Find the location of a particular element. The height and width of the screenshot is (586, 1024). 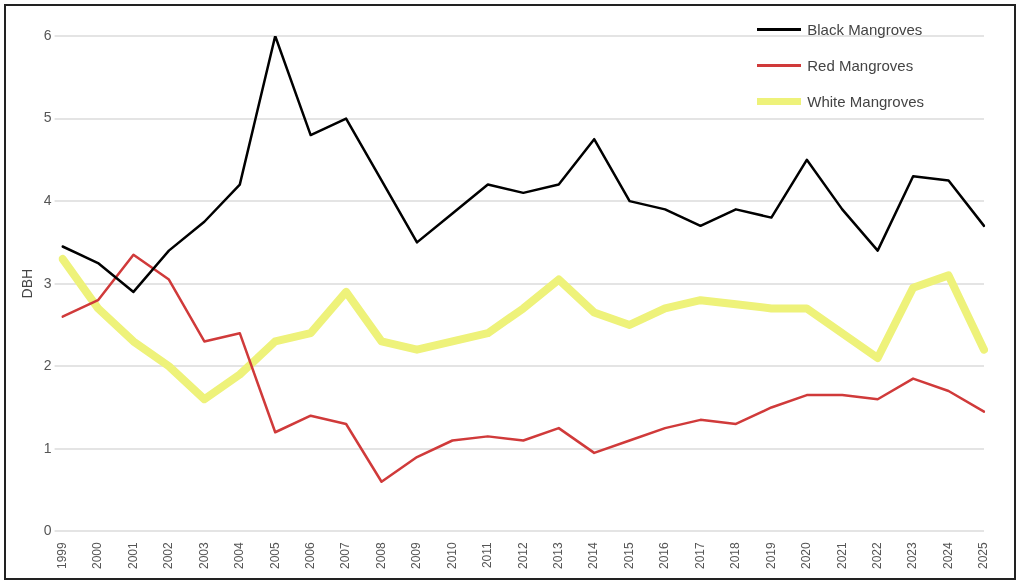

x-tick-label: 2016 is located at coordinates (664, 555).